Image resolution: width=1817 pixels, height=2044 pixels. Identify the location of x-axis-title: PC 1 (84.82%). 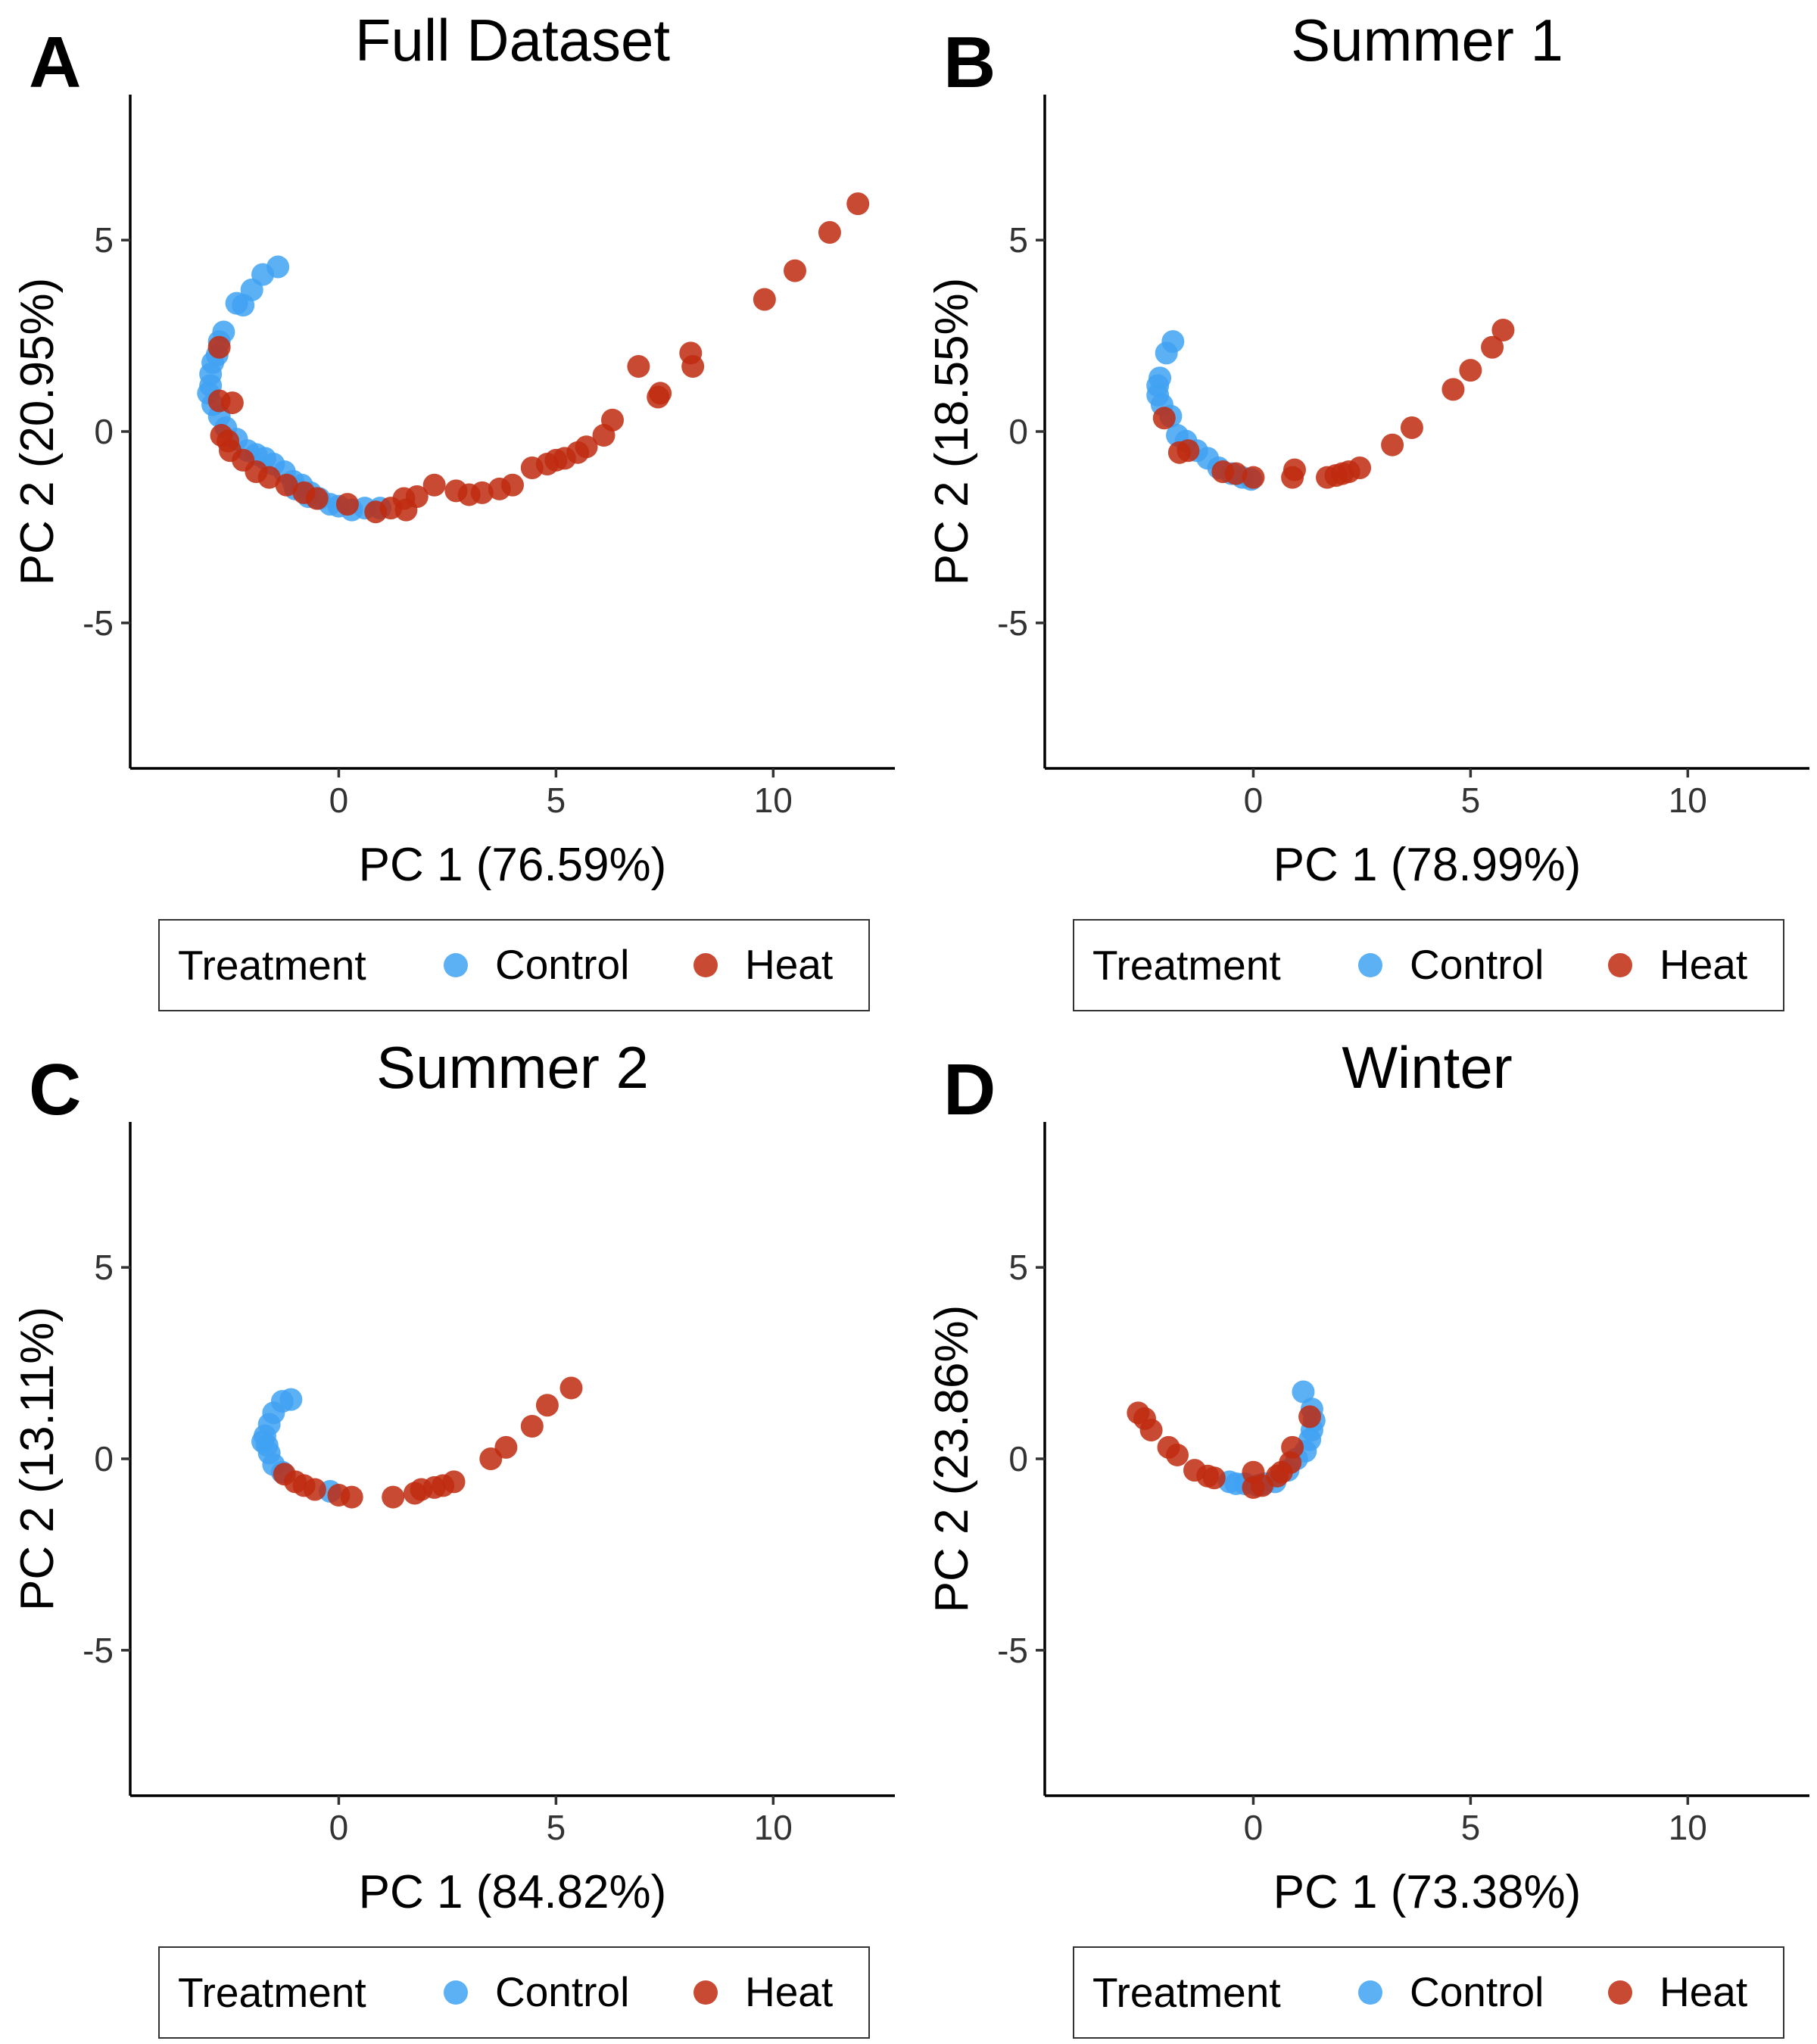
(513, 1892).